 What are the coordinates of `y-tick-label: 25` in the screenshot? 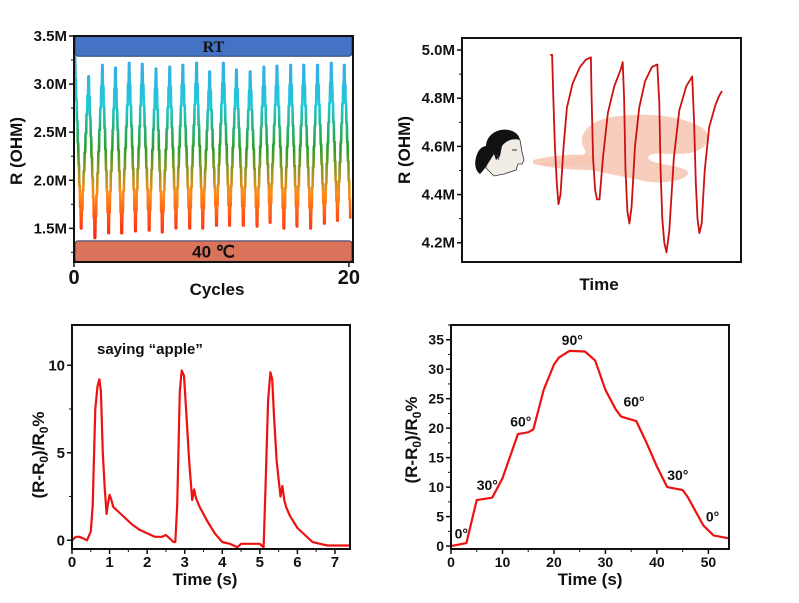 It's located at (436, 399).